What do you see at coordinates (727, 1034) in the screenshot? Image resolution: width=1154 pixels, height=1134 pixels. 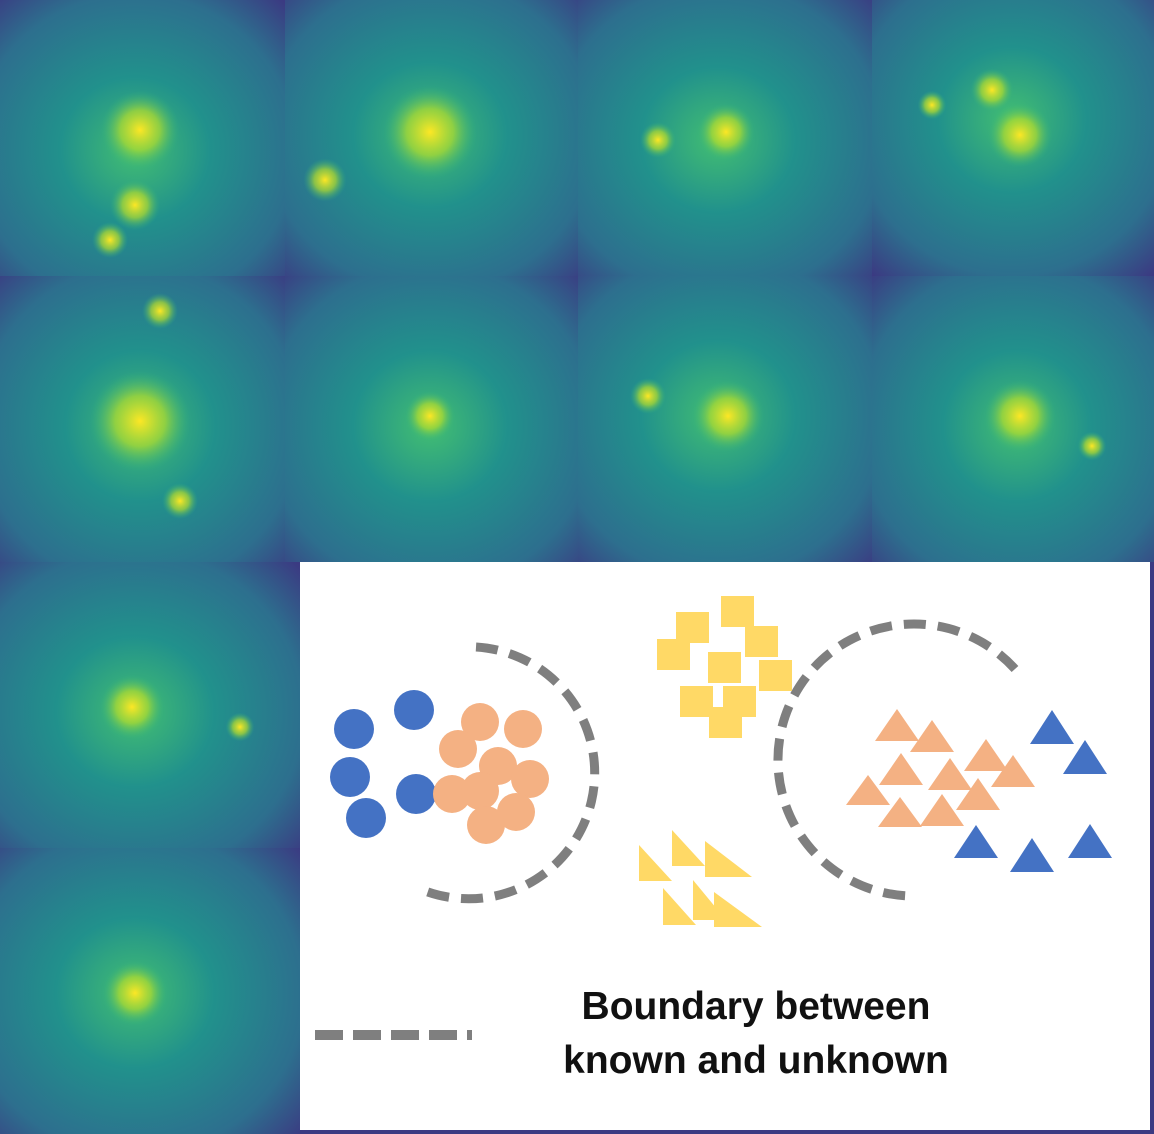 I see `legend-text: Boundary between known and unknown` at bounding box center [727, 1034].